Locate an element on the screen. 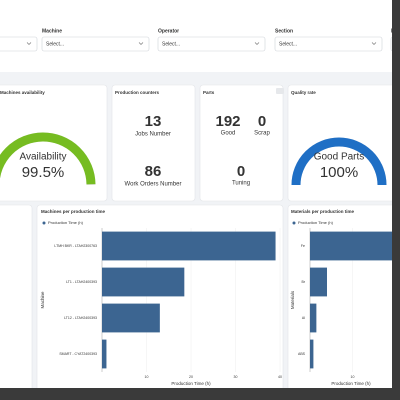 This screenshot has width=400, height=400. card-title: Machines availability is located at coordinates (22, 92).